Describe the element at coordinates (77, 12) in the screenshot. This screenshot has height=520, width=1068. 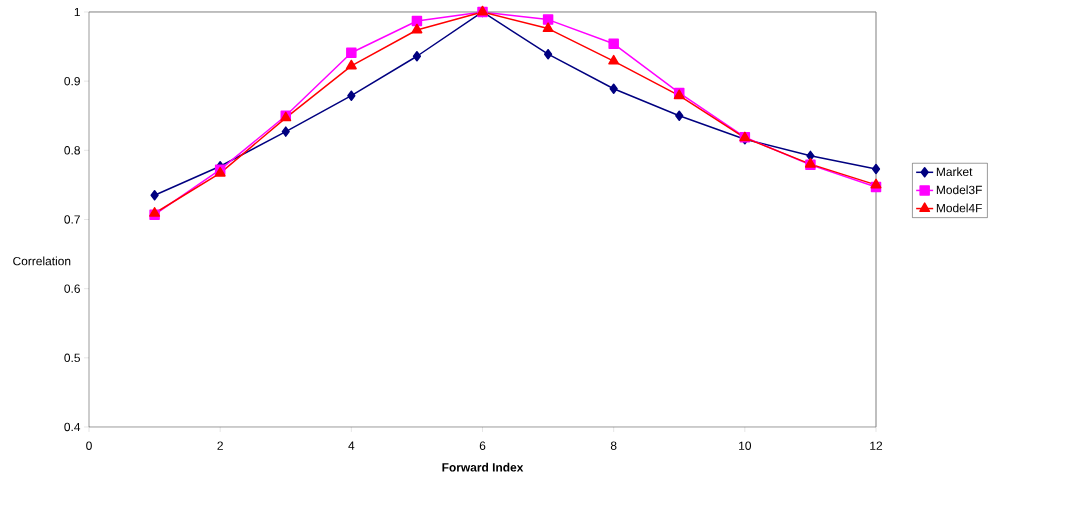
I see `y-tick-label: 1` at that location.